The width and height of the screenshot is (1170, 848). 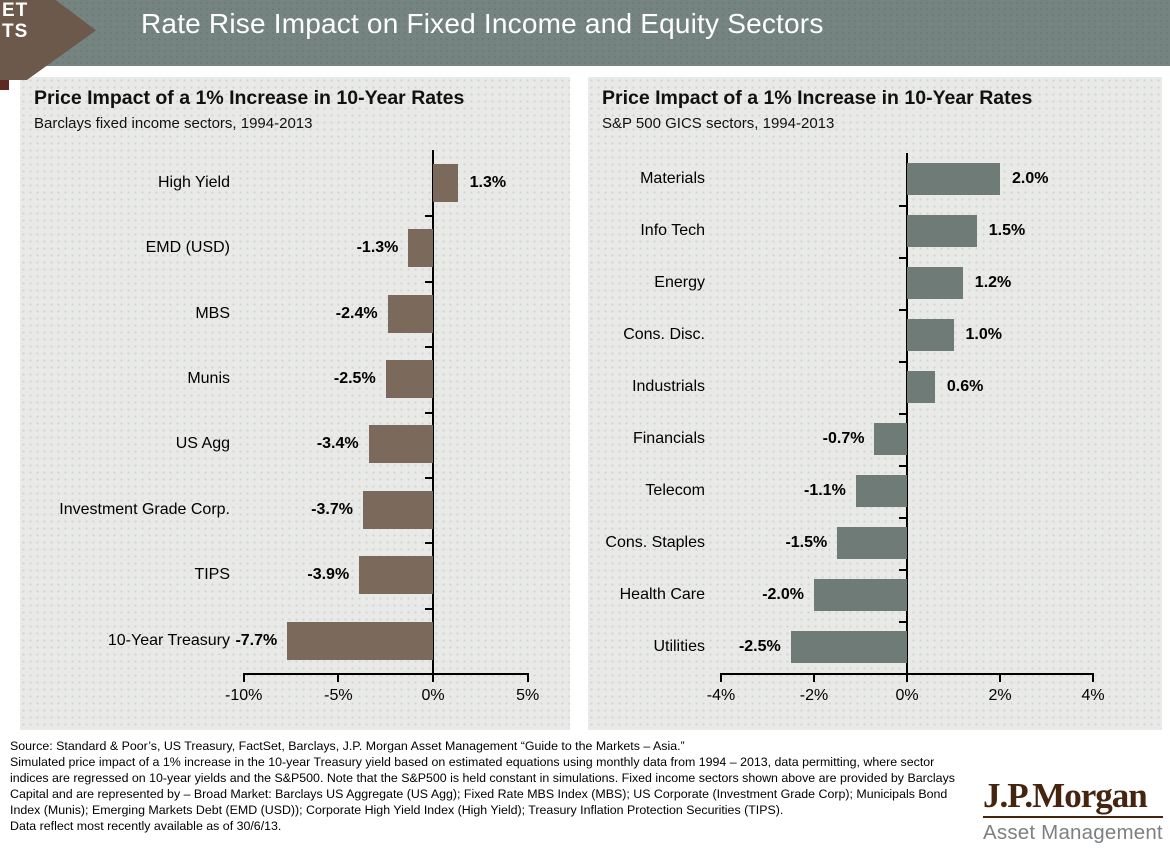 What do you see at coordinates (244, 695) in the screenshot?
I see `x-axis-tick-label: -10%` at bounding box center [244, 695].